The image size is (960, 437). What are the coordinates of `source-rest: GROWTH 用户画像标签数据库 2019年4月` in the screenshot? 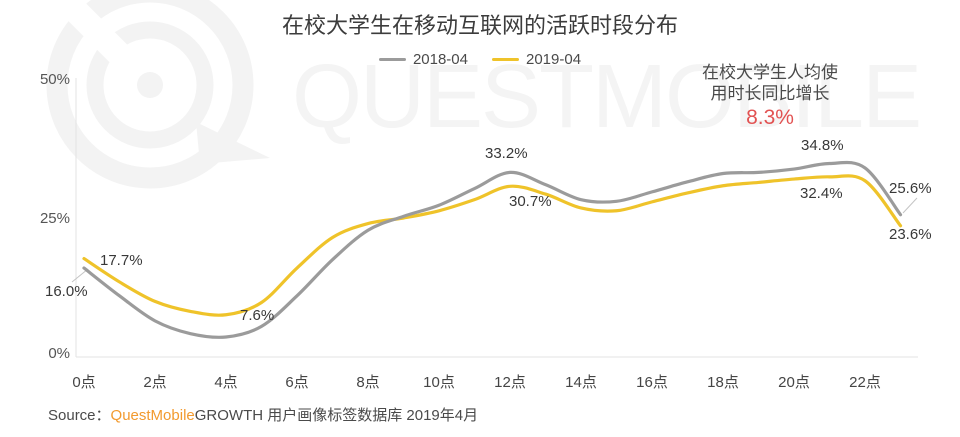 It's located at (336, 415).